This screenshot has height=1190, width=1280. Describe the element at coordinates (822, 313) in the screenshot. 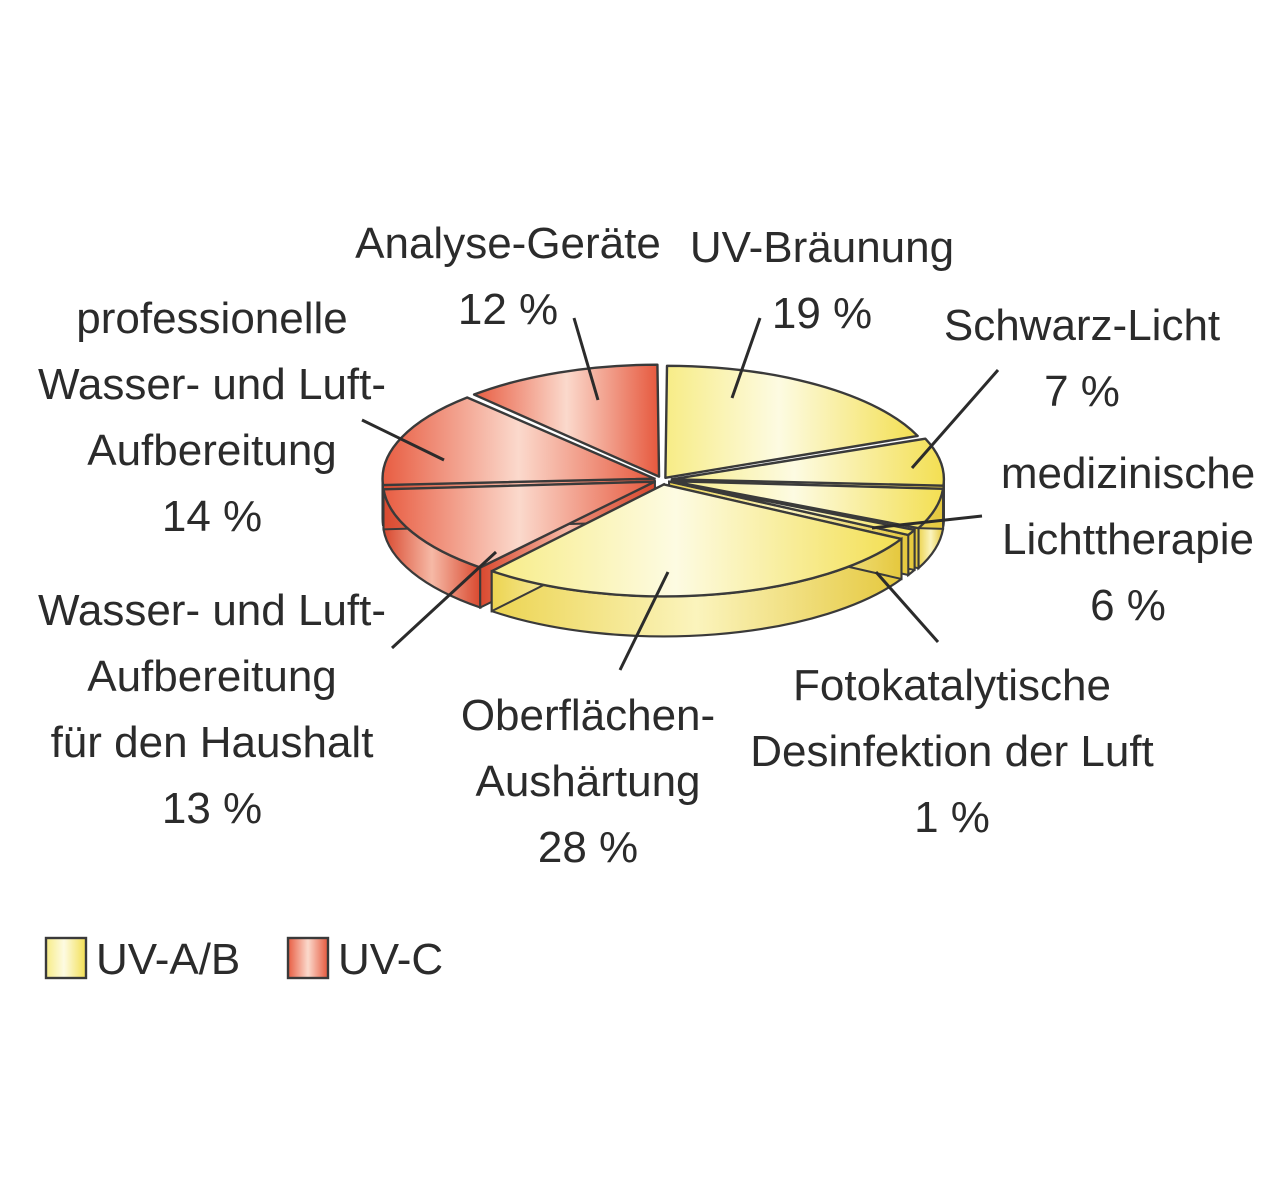

I see `slice-value-label: 19 %` at that location.